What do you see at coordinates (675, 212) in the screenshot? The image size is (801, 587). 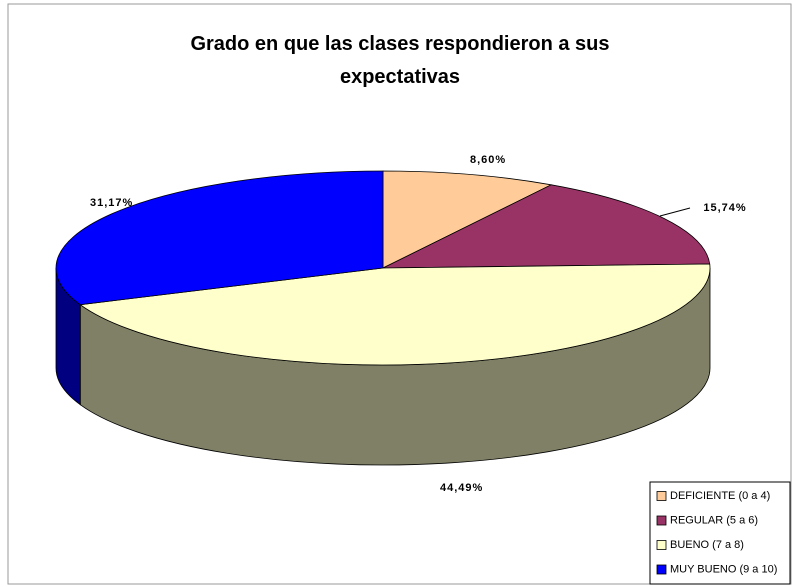 I see `leader-line` at bounding box center [675, 212].